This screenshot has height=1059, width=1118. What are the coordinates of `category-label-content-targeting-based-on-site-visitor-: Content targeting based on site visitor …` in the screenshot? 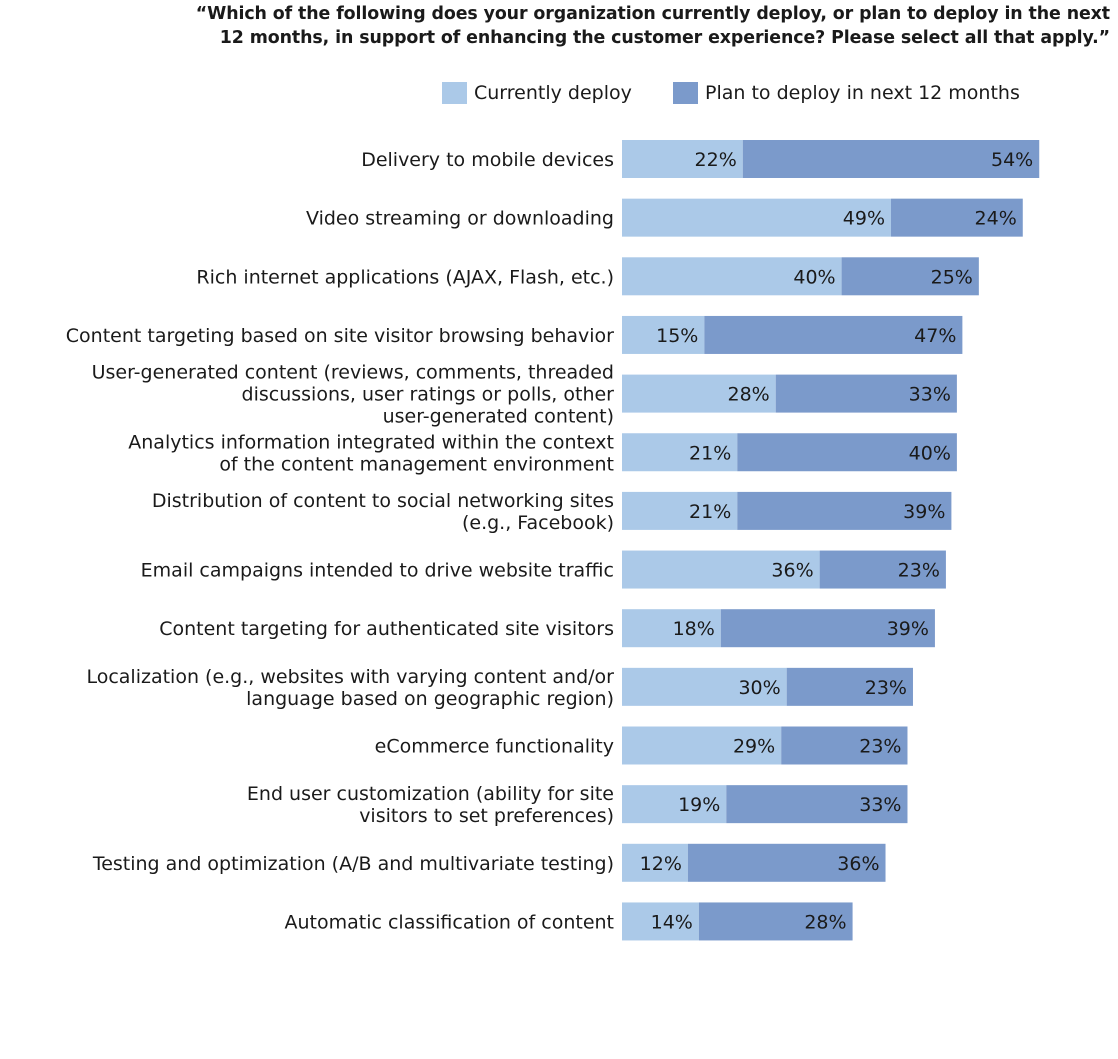 It's located at (340, 336).